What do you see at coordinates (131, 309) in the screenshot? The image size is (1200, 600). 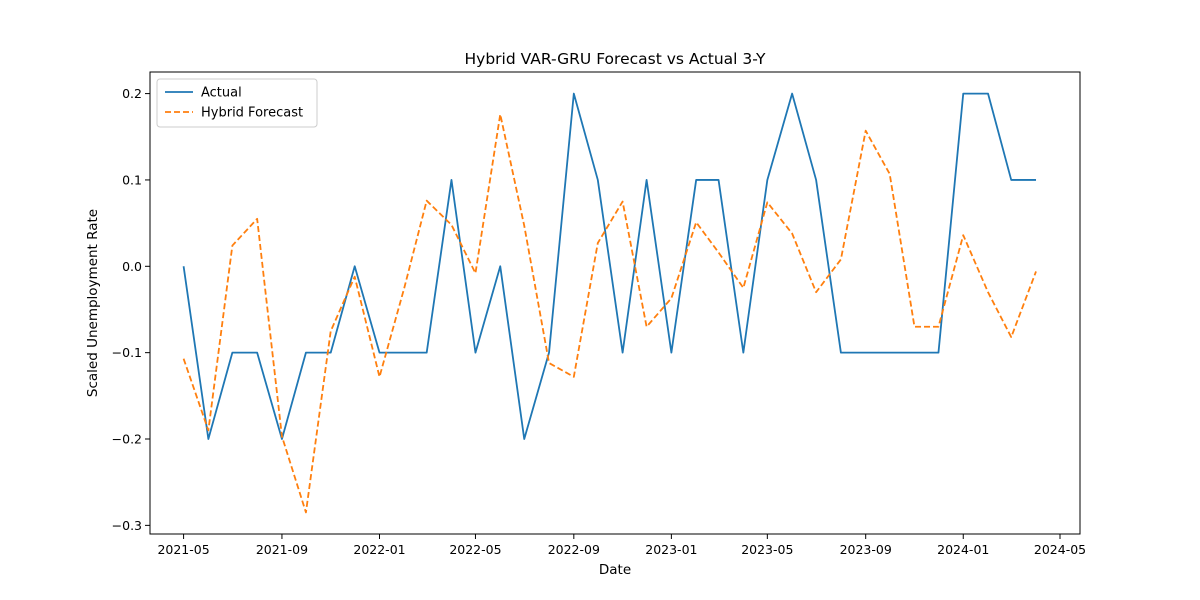 I see `y-axis-ticks: −0.3 −0.2 −0.1 0.0 0.1 0.2` at bounding box center [131, 309].